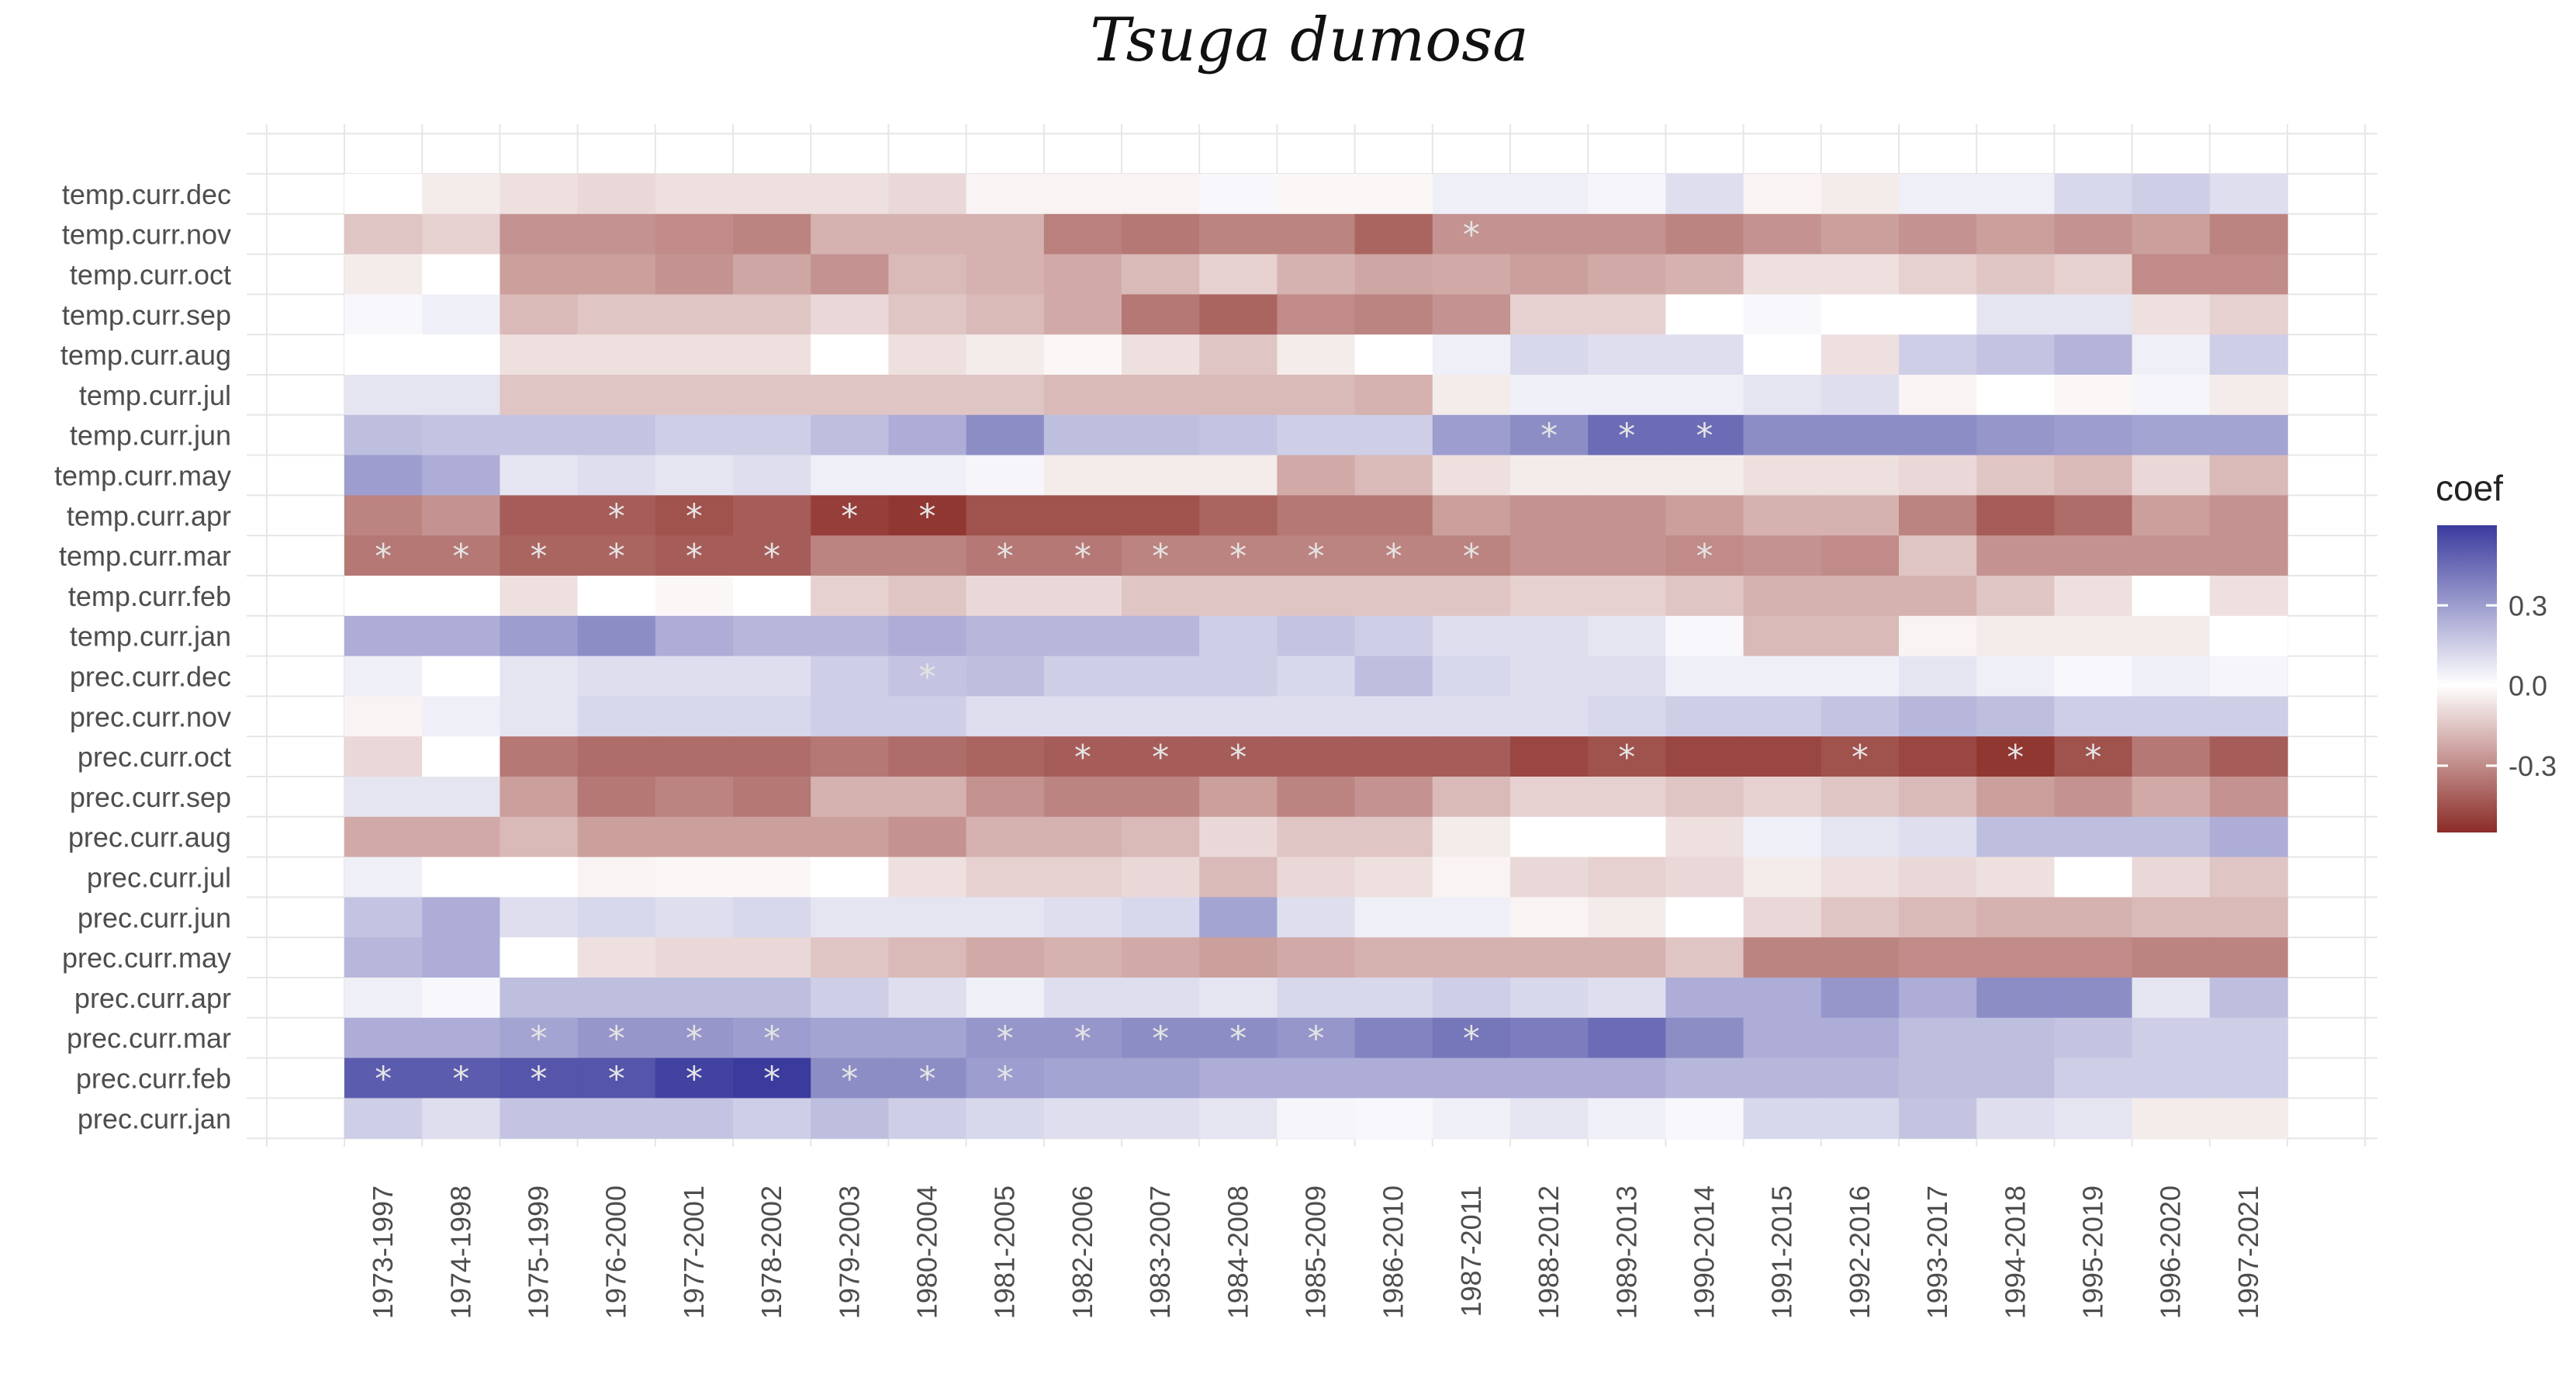 The image size is (2576, 1374). What do you see at coordinates (146, 235) in the screenshot?
I see `row-label: temp.curr.nov` at bounding box center [146, 235].